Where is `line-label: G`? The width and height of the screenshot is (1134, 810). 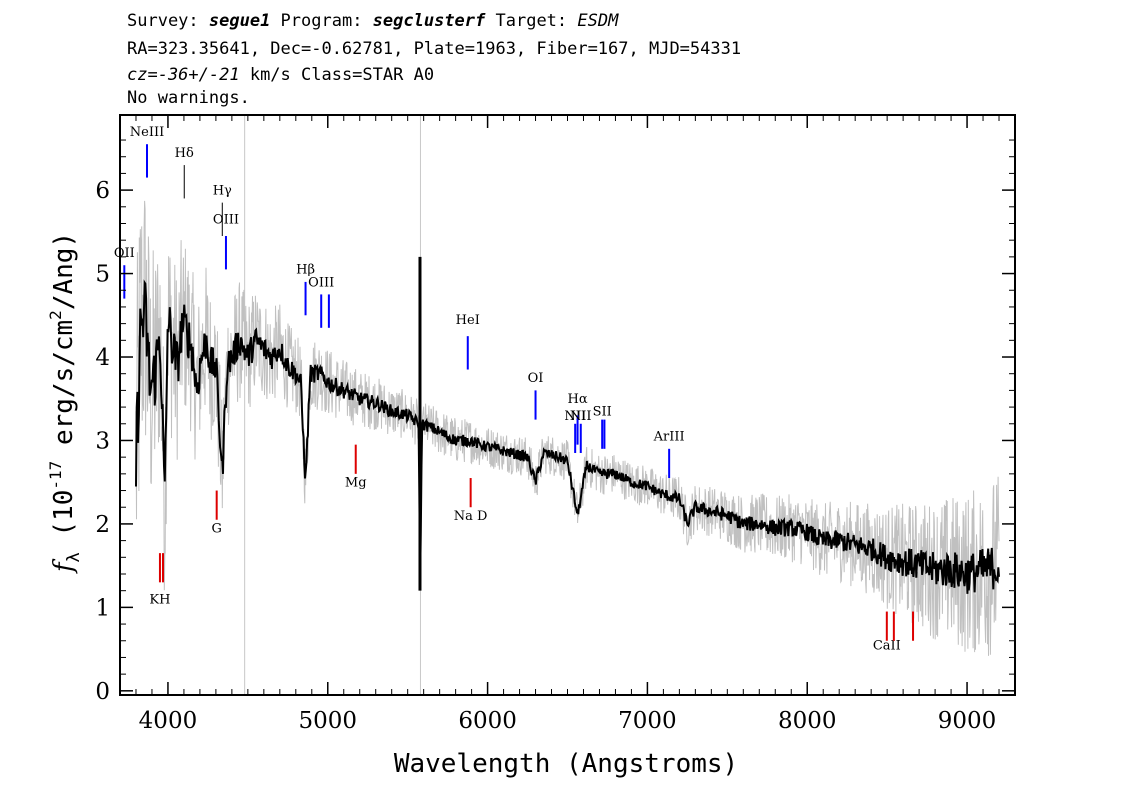
line-label: G is located at coordinates (216, 528).